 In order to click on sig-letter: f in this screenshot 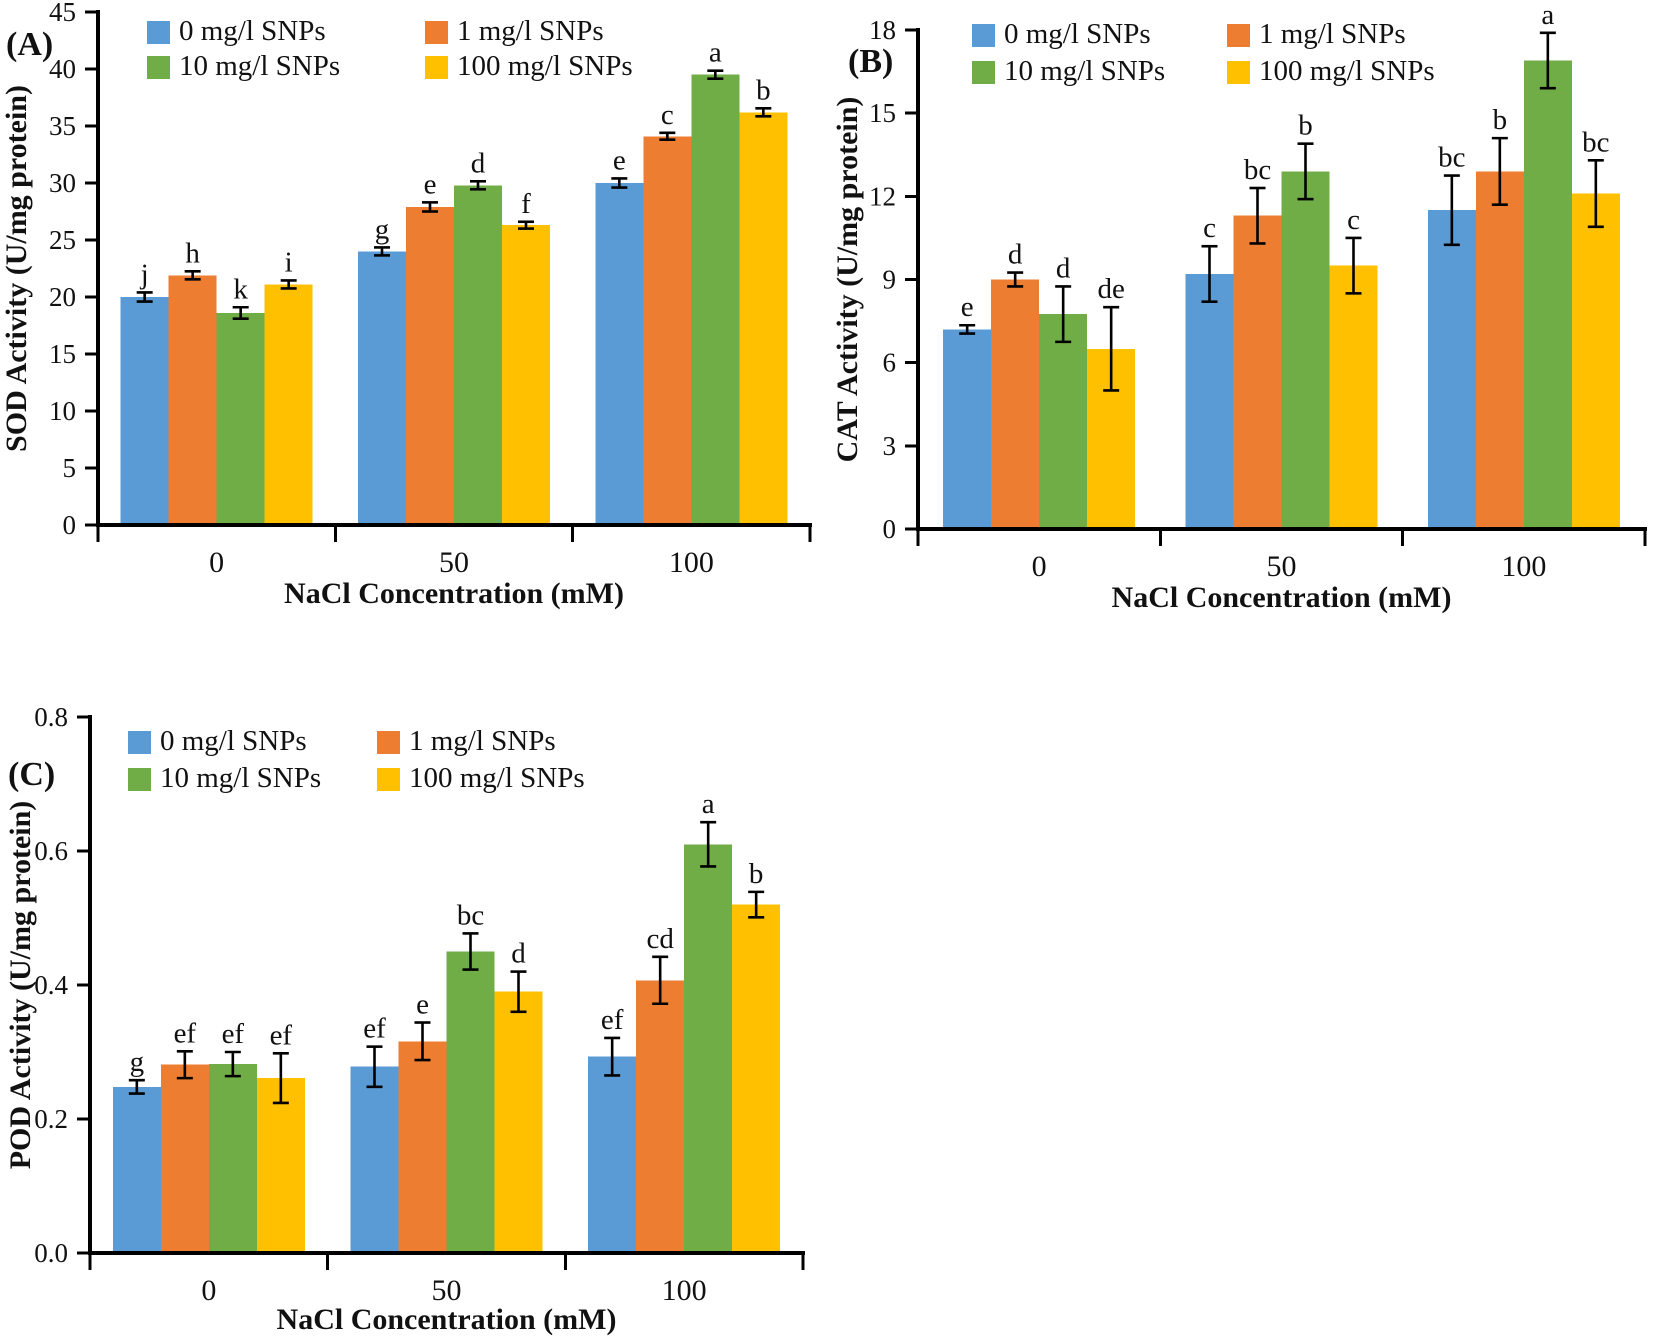, I will do `click(526, 204)`.